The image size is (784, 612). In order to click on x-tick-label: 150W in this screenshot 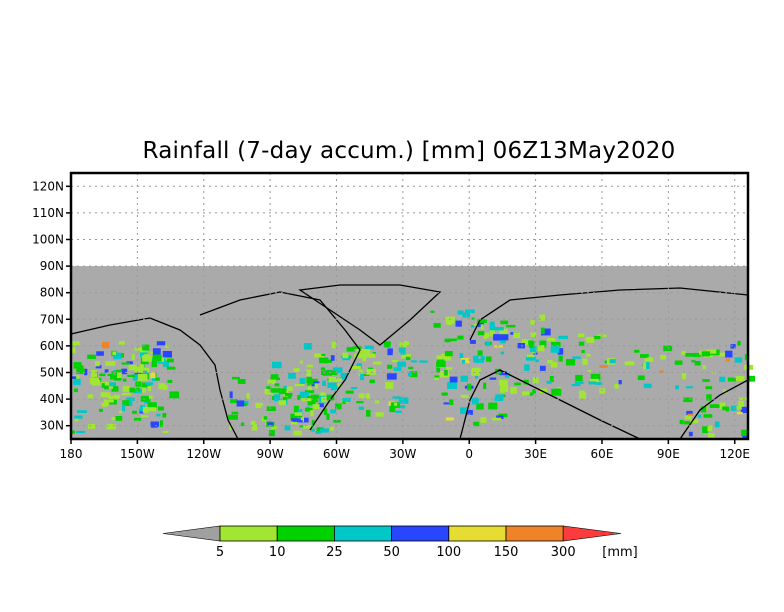, I will do `click(137, 454)`.